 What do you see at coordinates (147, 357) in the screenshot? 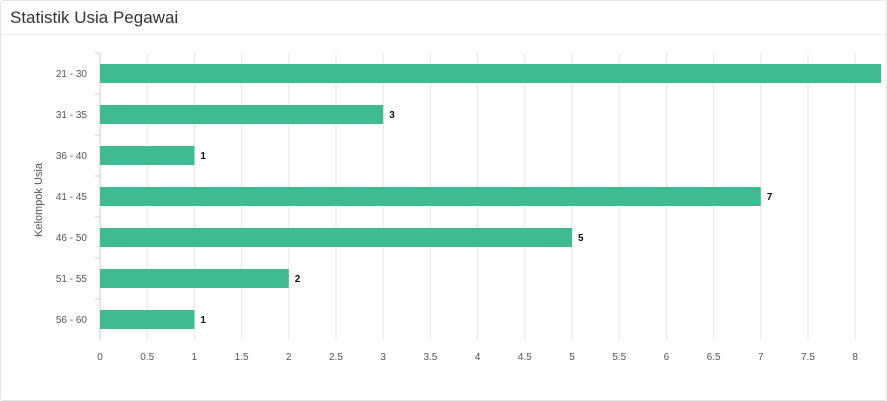
I see `x-tick-label: 0.5` at bounding box center [147, 357].